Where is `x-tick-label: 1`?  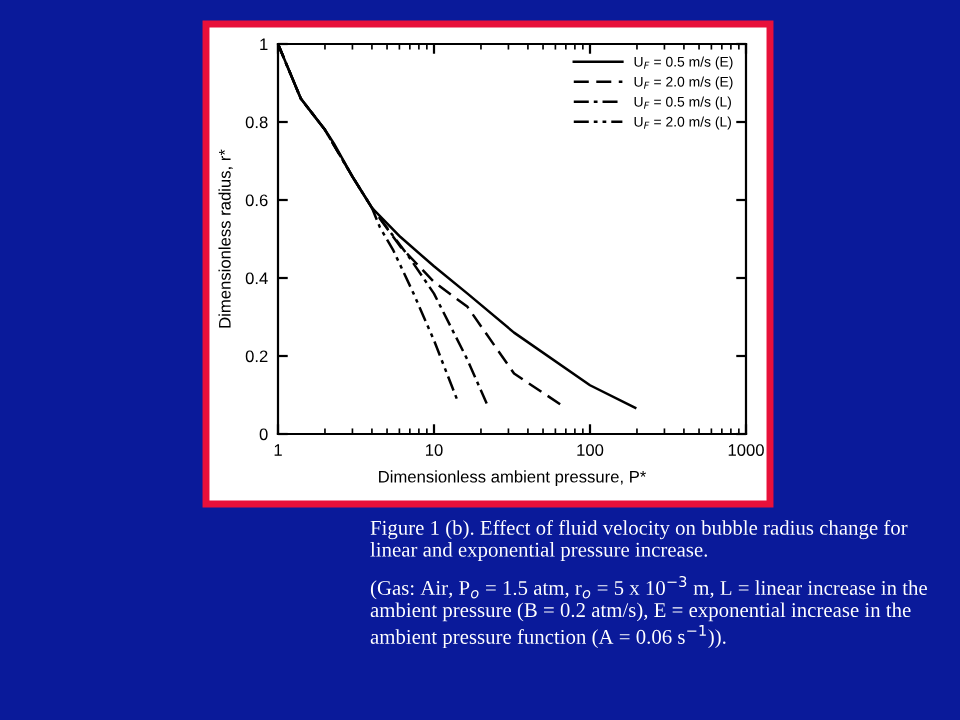 x-tick-label: 1 is located at coordinates (278, 450).